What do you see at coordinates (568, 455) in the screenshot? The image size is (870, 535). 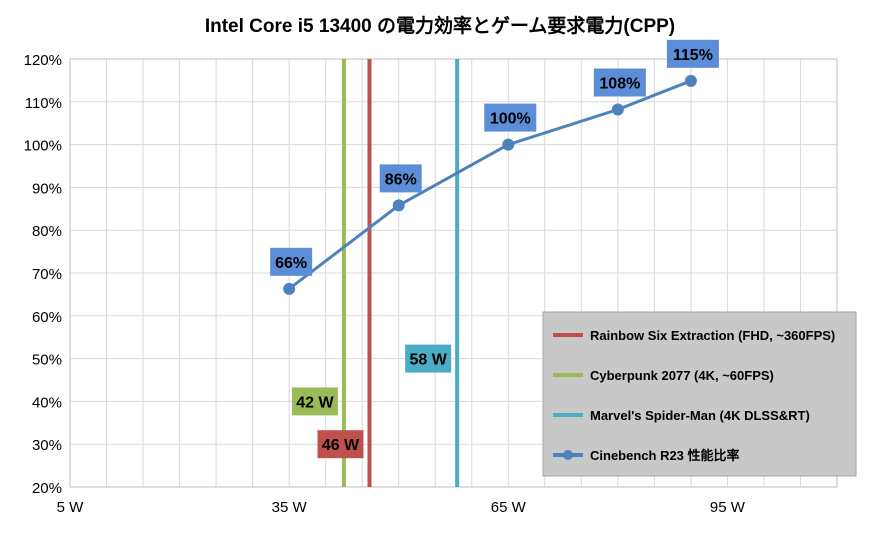 I see `legend-marker` at bounding box center [568, 455].